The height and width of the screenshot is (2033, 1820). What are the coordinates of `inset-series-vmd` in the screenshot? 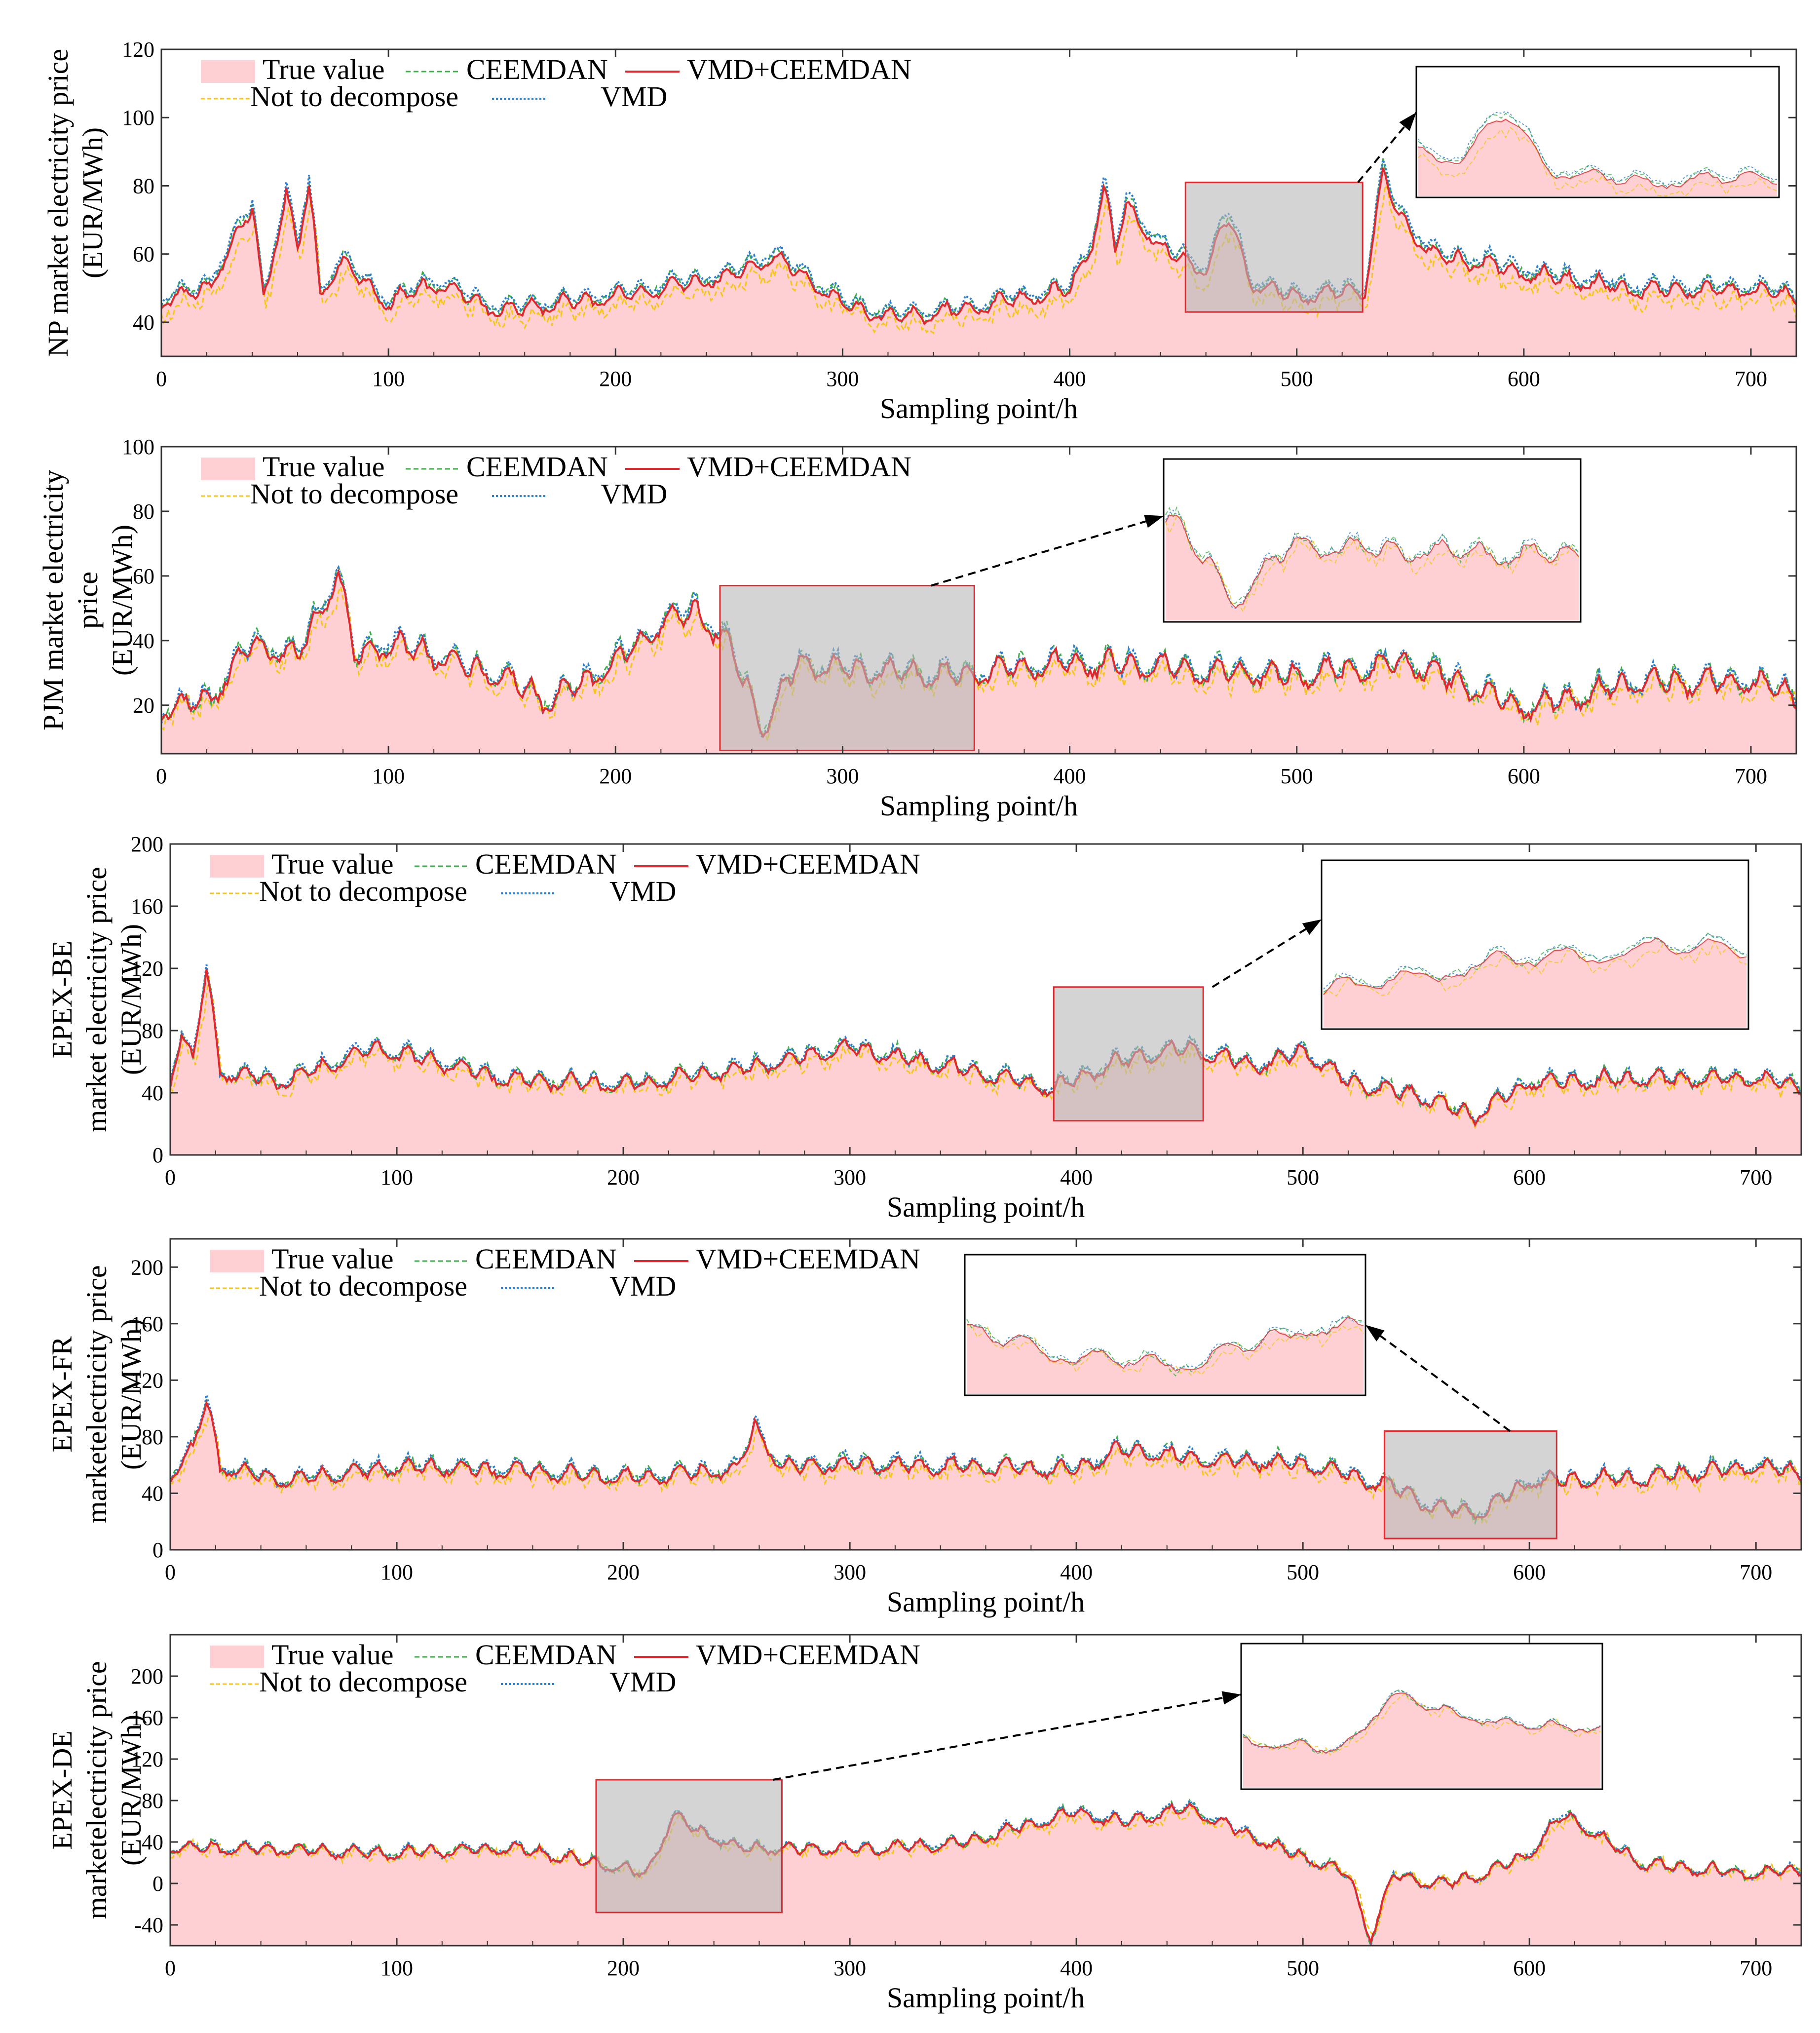 It's located at (1535, 961).